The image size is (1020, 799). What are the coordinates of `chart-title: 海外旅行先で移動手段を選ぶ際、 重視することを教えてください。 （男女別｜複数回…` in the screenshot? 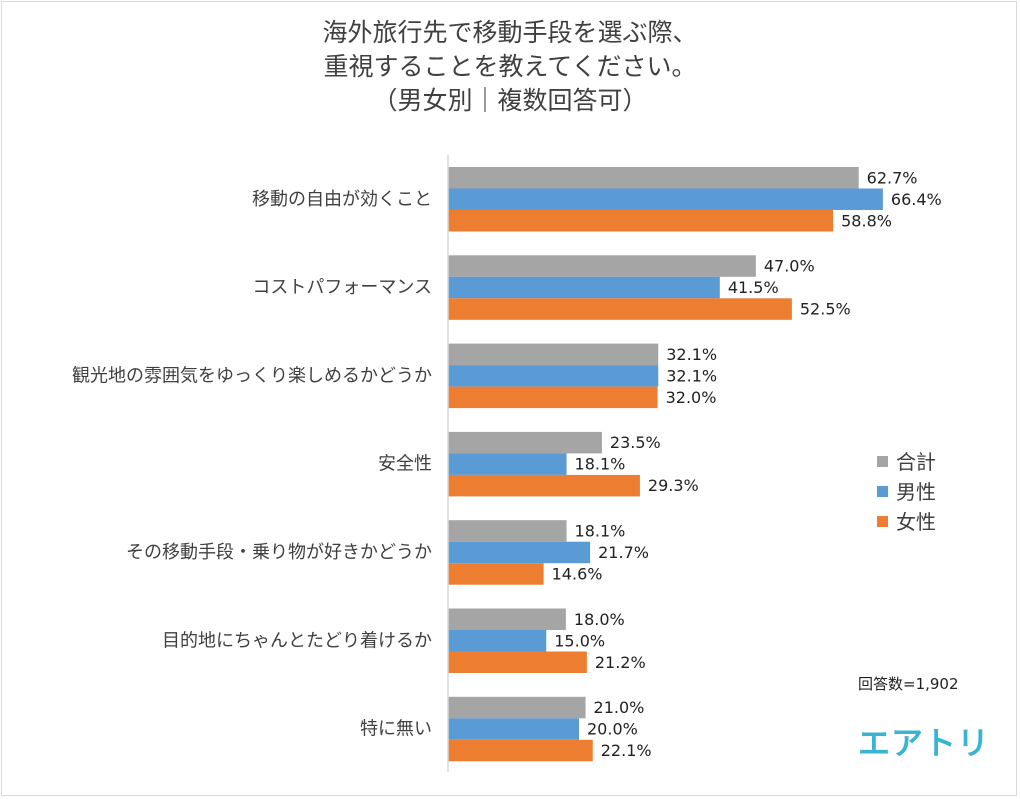 It's located at (510, 67).